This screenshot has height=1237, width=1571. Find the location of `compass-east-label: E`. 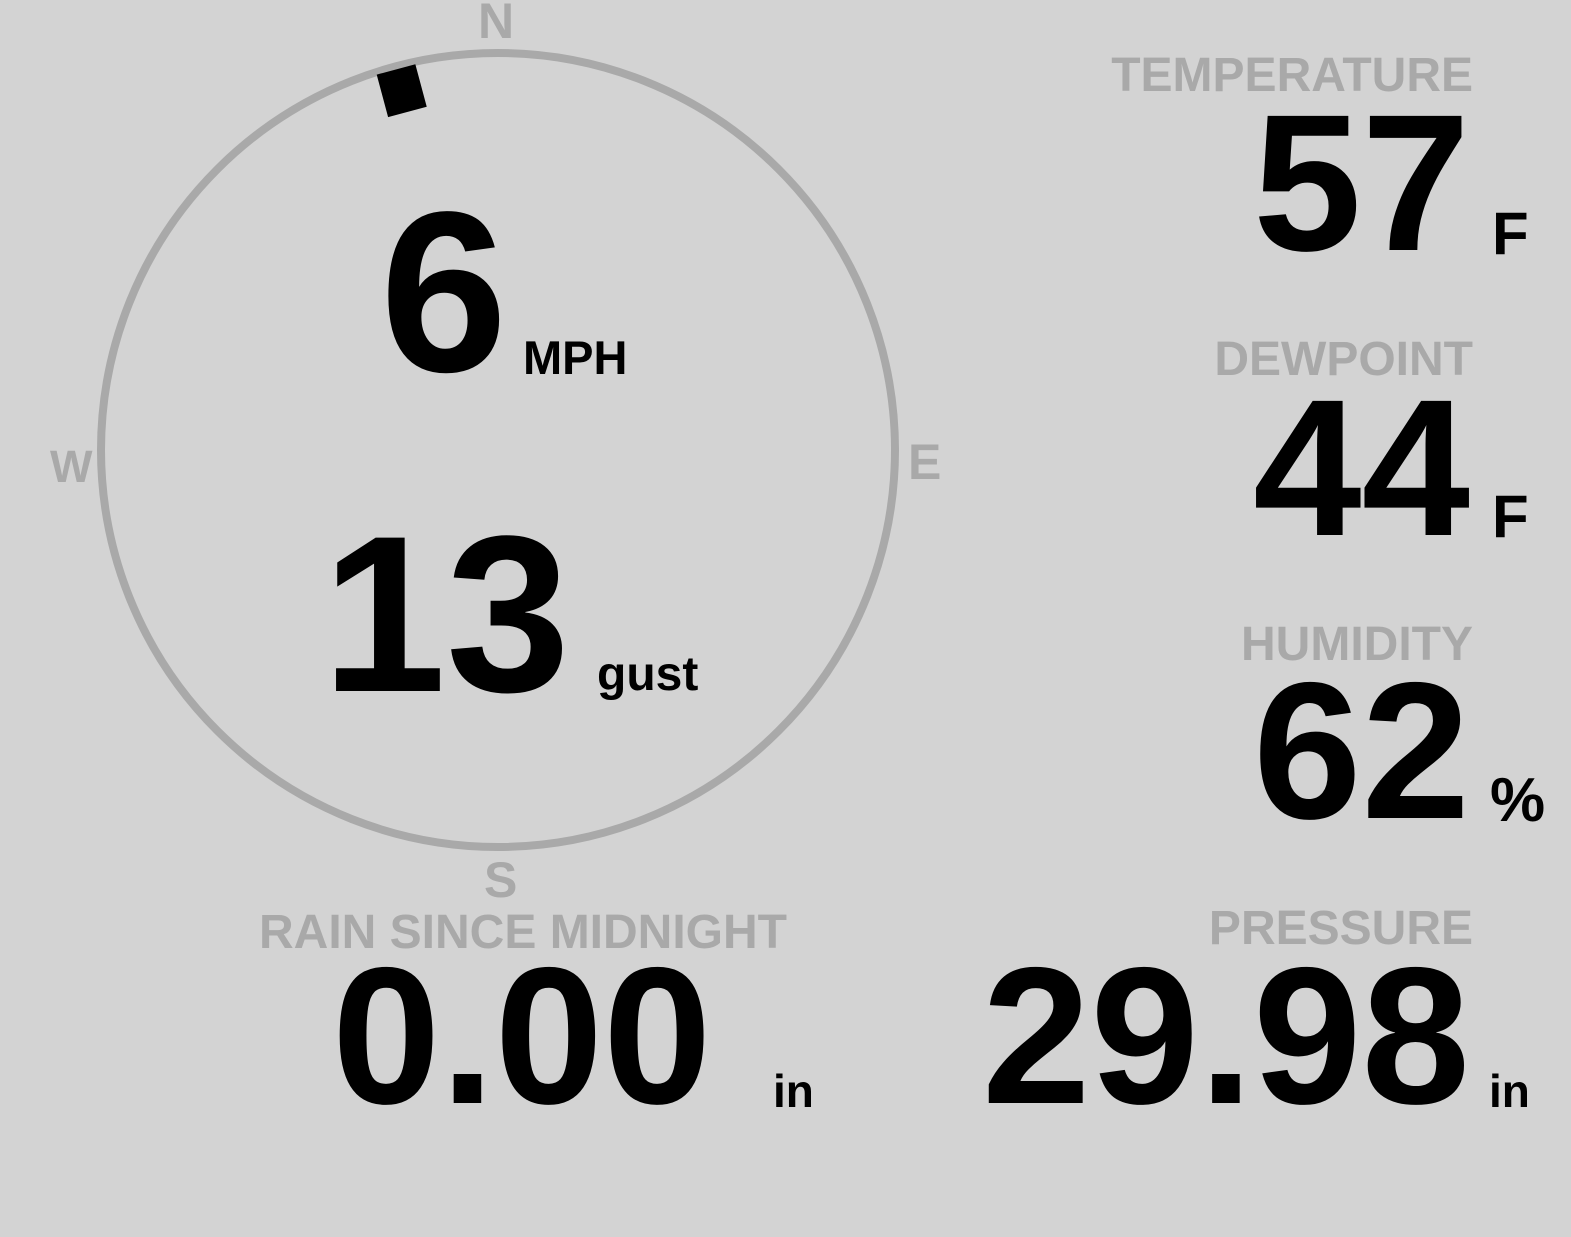

compass-east-label: E is located at coordinates (925, 462).